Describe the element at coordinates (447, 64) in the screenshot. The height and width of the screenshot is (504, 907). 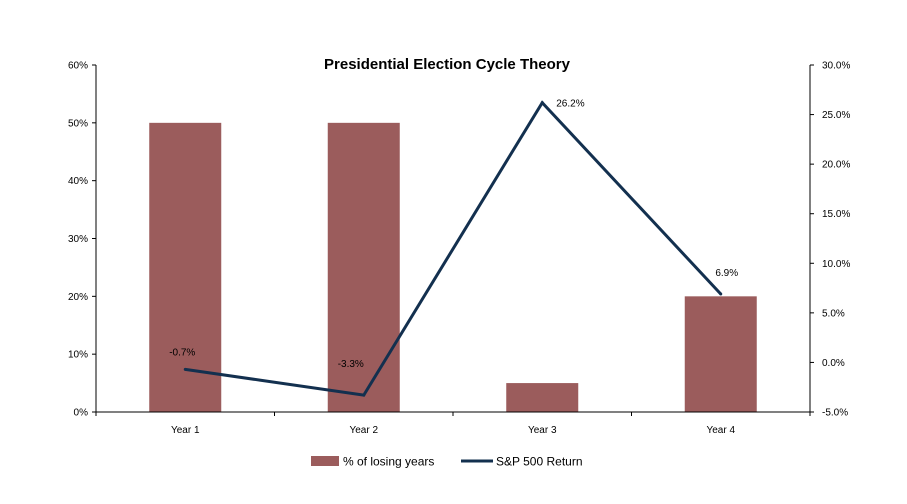
I see `chart-title: Presidential Election Cycle Theory` at that location.